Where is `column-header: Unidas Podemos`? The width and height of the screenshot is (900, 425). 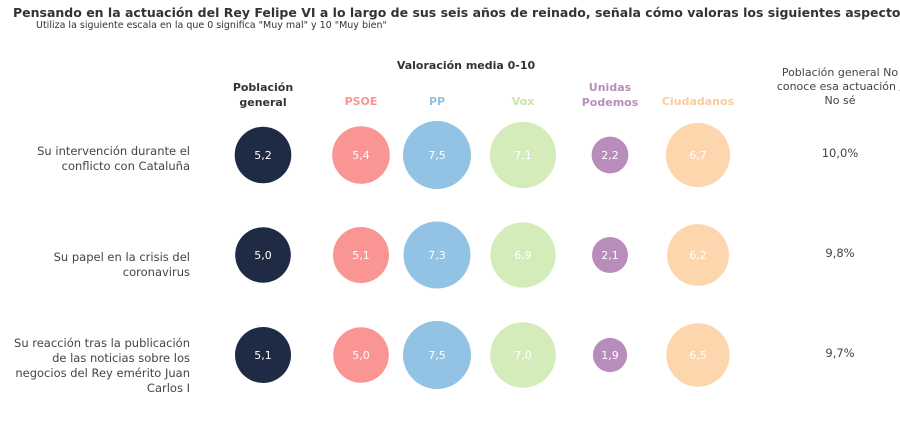 column-header: Unidas Podemos is located at coordinates (610, 95).